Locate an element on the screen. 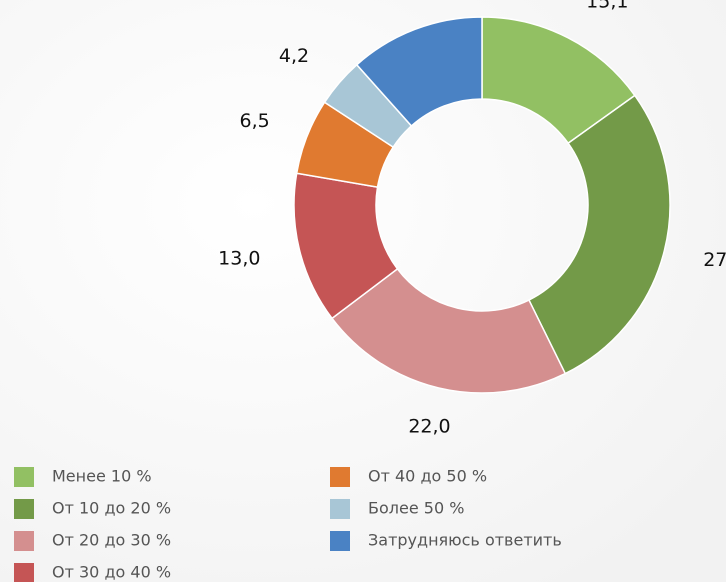 The image size is (726, 582). legend-label: От 30 до 40 % is located at coordinates (111, 572).